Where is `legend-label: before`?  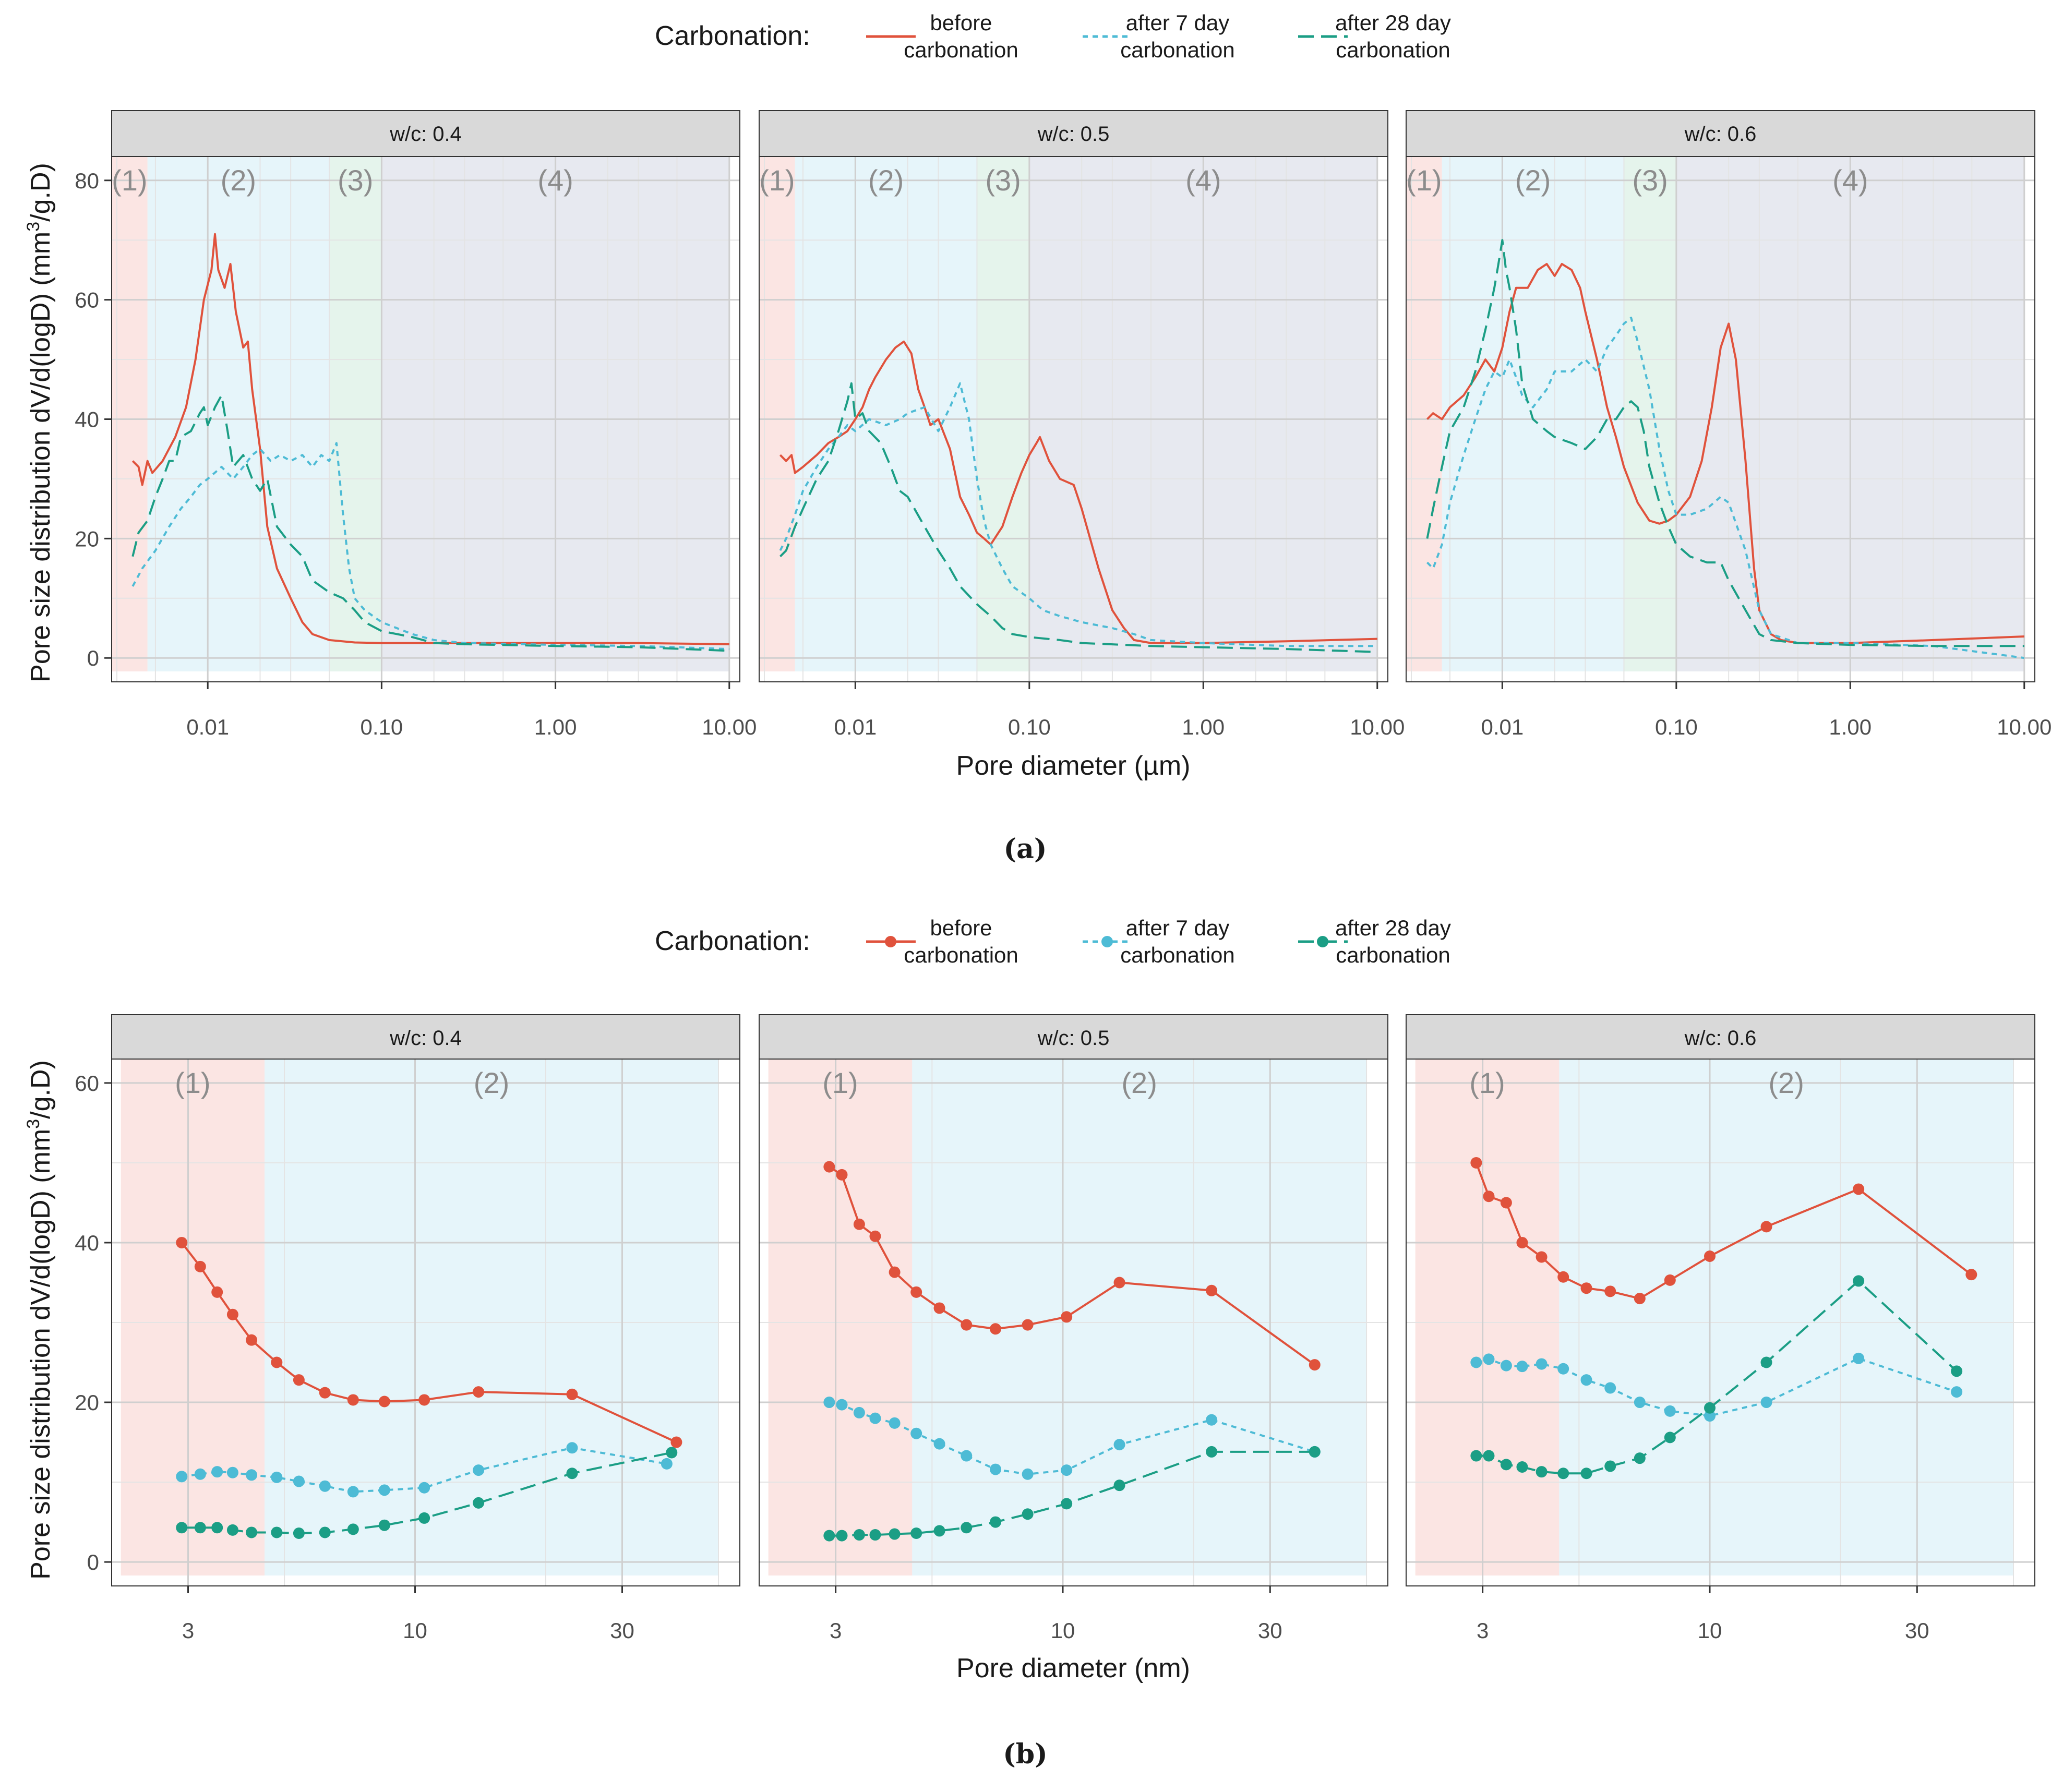 legend-label: before is located at coordinates (961, 22).